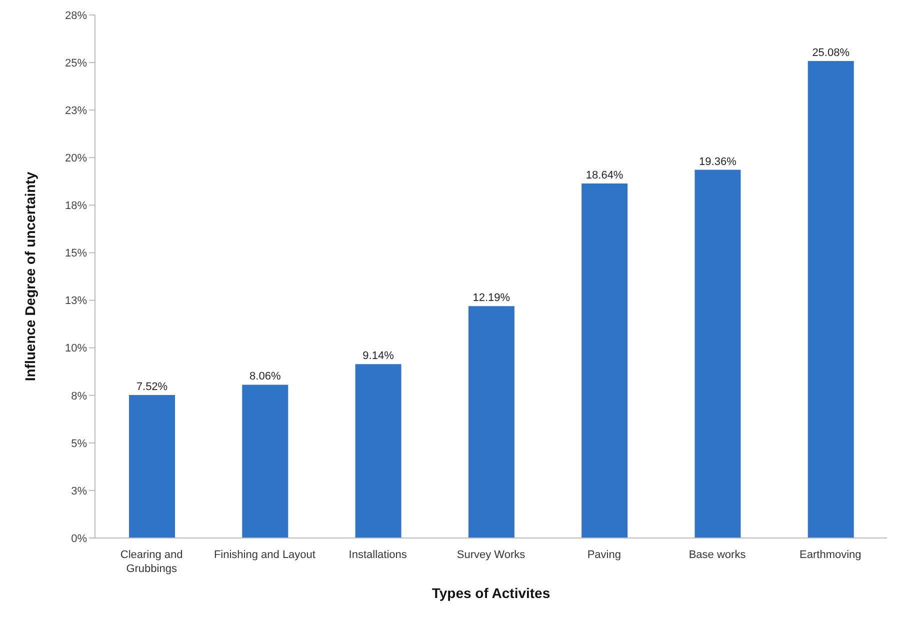 The height and width of the screenshot is (628, 907). I want to click on y-tick-label: 23%, so click(76, 110).